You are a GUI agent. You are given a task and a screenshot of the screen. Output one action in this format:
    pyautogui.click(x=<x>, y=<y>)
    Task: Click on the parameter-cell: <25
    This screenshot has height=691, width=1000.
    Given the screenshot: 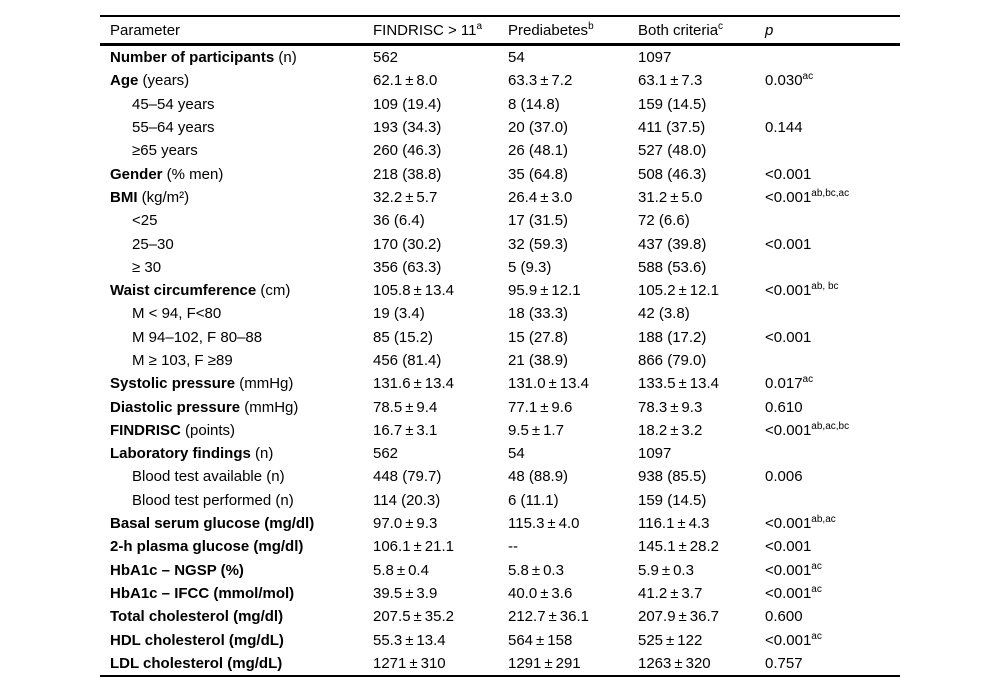 What is the action you would take?
    pyautogui.click(x=145, y=221)
    